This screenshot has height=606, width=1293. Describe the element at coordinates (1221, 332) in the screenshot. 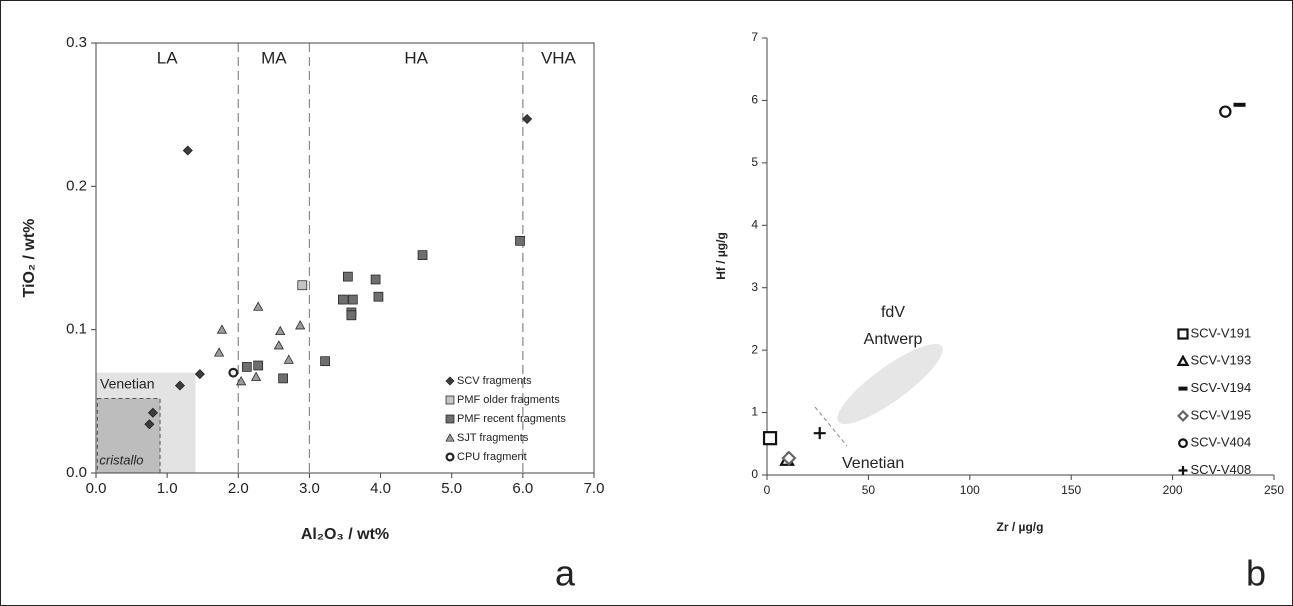

I see `legend-label: SCV-V191` at that location.